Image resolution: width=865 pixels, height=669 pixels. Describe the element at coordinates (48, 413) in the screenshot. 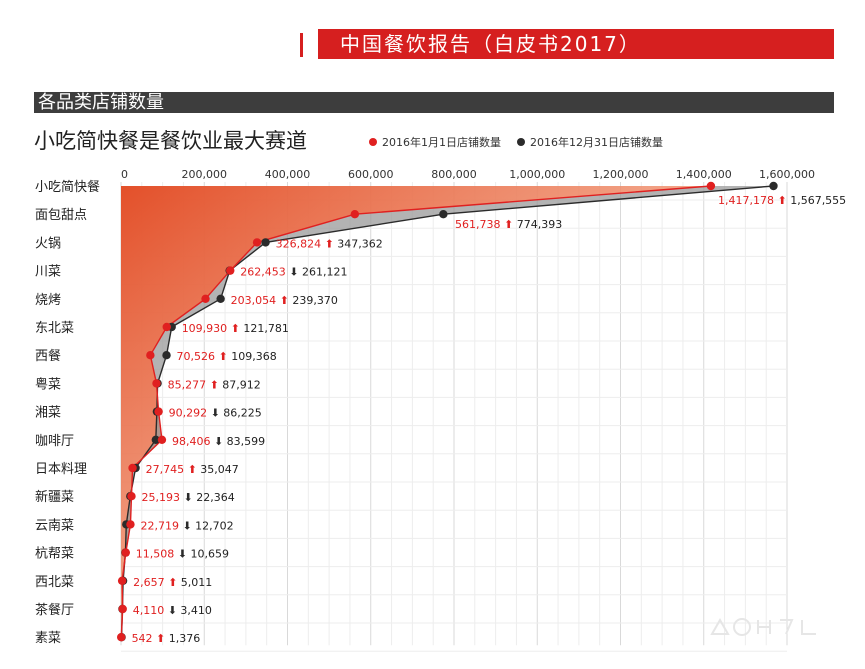

I see `category-label: 湘菜` at that location.